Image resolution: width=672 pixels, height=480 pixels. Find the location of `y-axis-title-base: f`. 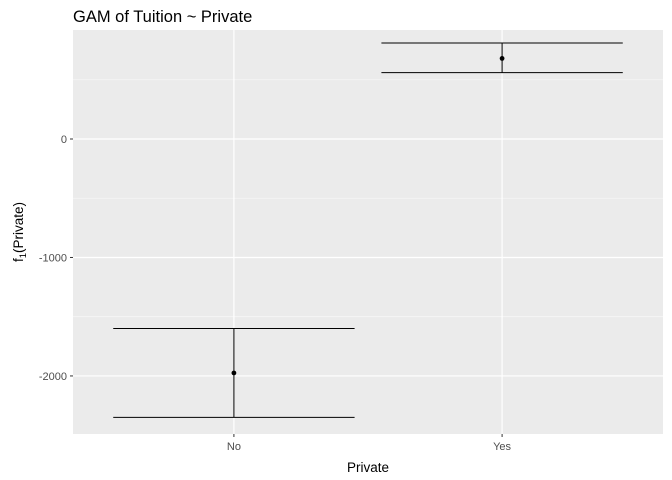

y-axis-title-base: f is located at coordinates (18, 260).